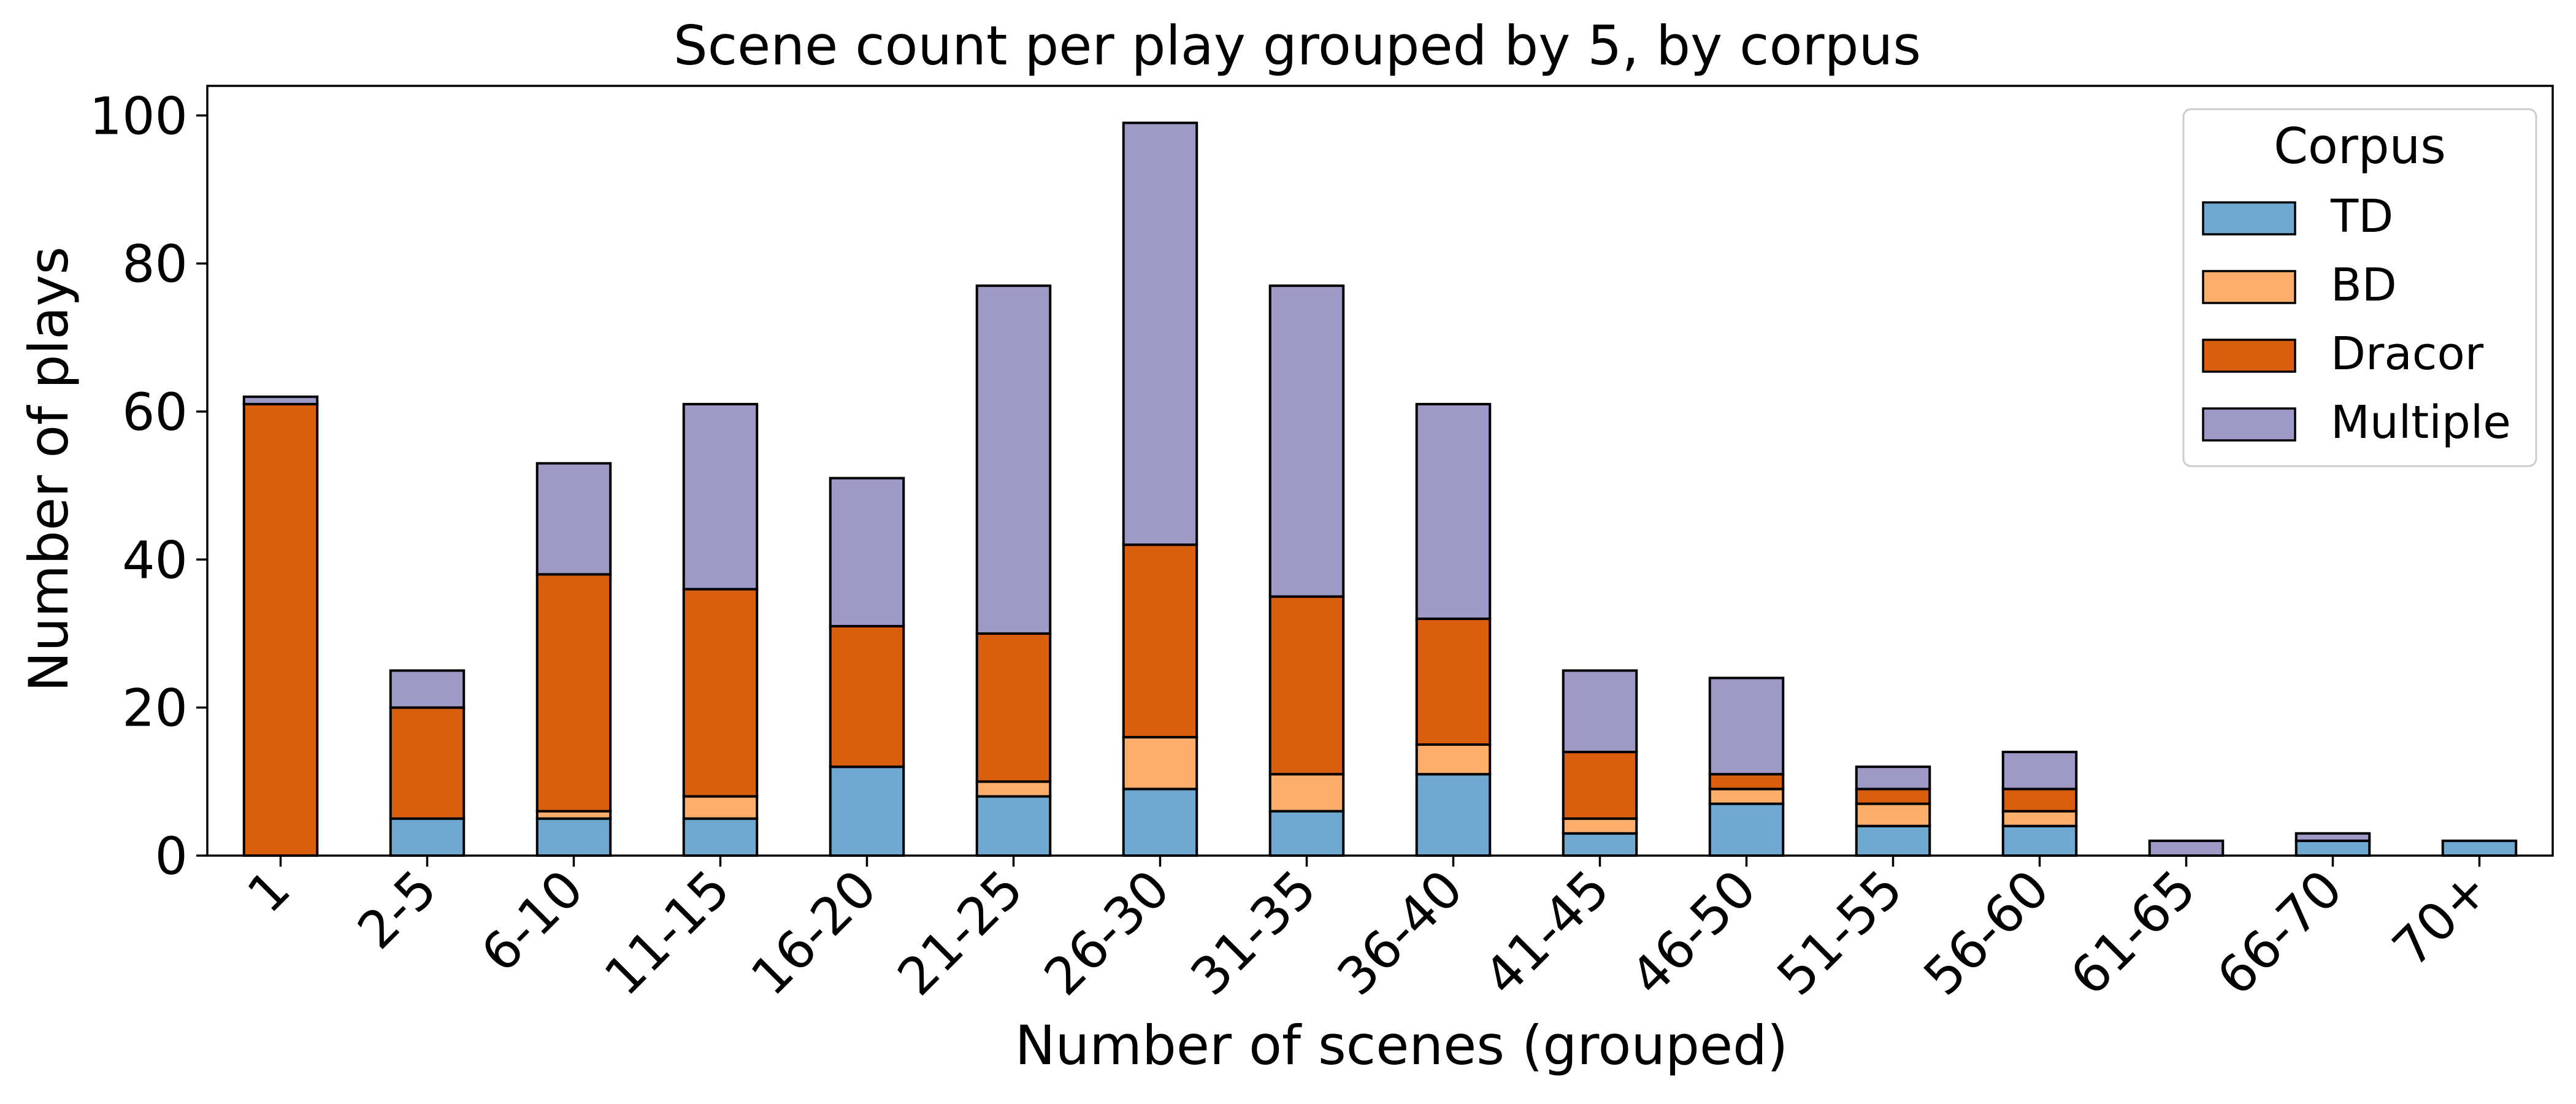 The width and height of the screenshot is (2576, 1104). Describe the element at coordinates (155, 412) in the screenshot. I see `y-tick-label: 60` at that location.